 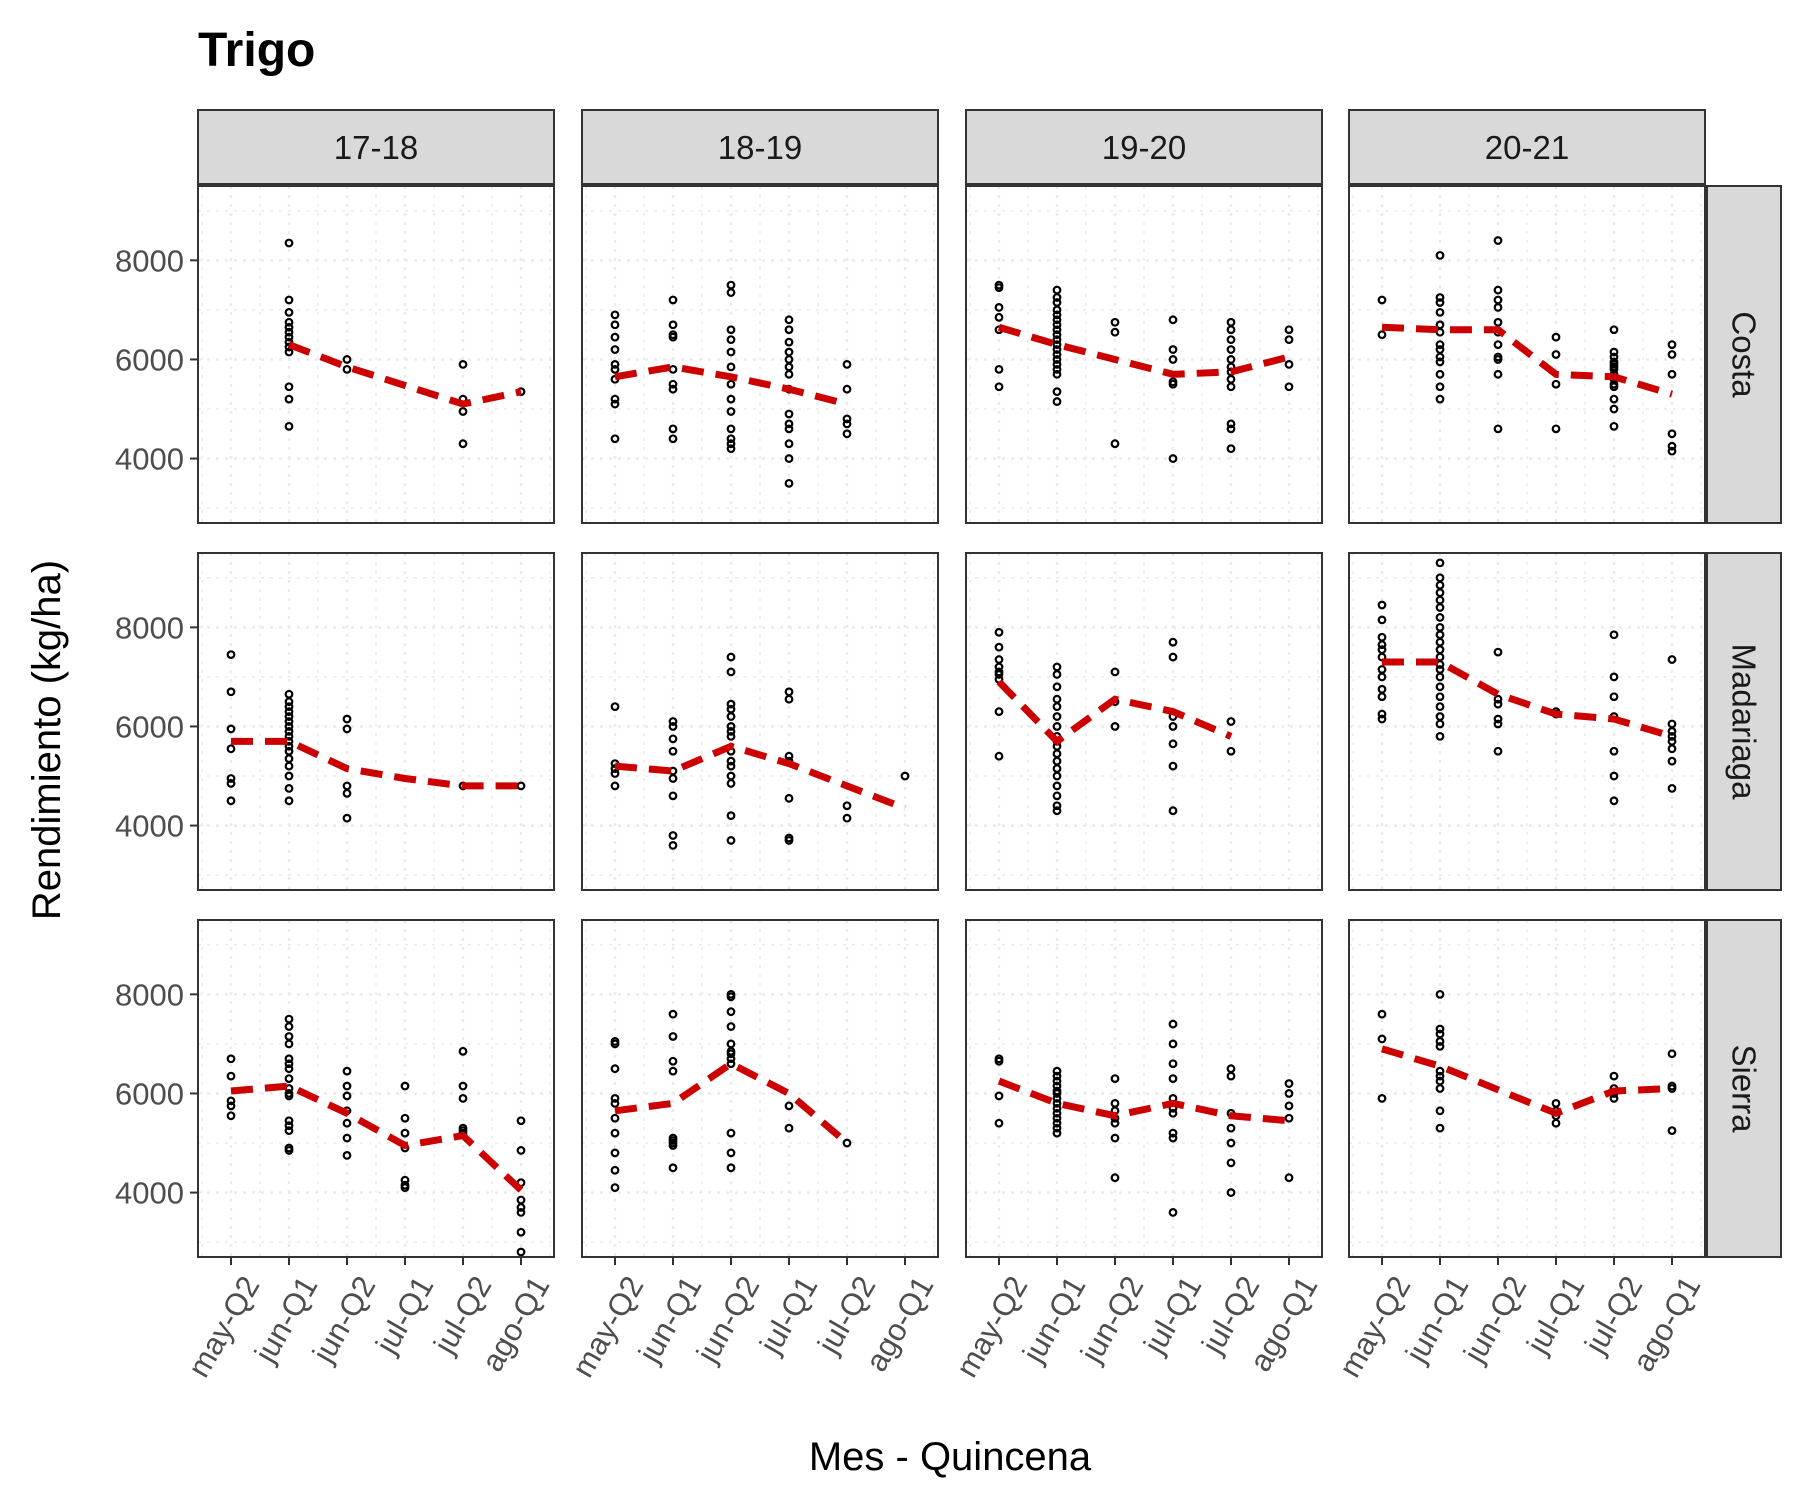 What do you see at coordinates (950, 1457) in the screenshot?
I see `x-axis-title: Mes - Quincena` at bounding box center [950, 1457].